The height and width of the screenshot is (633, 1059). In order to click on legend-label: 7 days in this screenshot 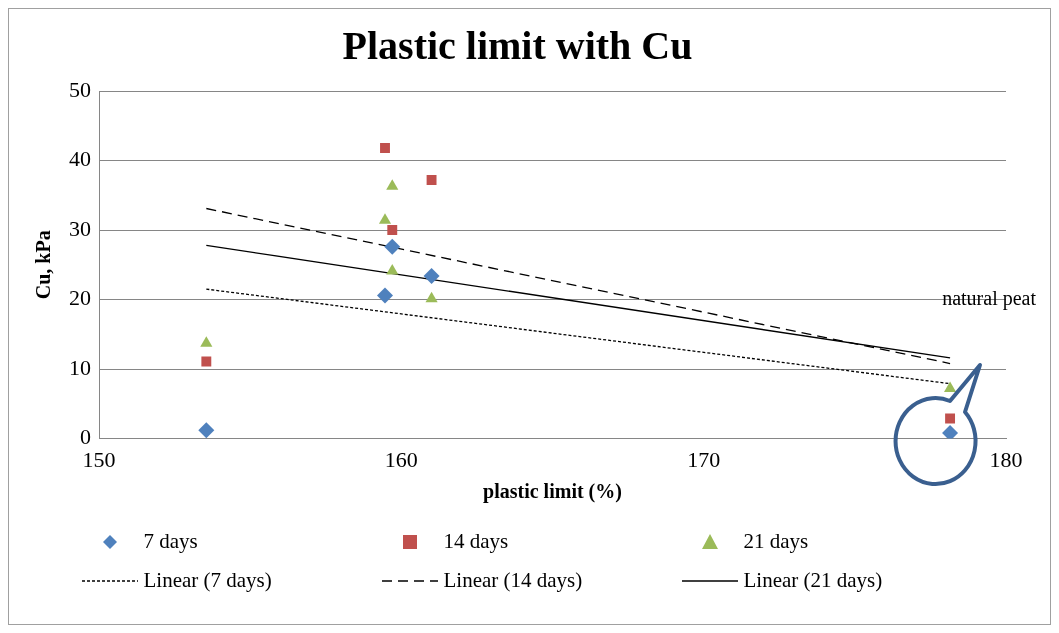, I will do `click(170, 541)`.